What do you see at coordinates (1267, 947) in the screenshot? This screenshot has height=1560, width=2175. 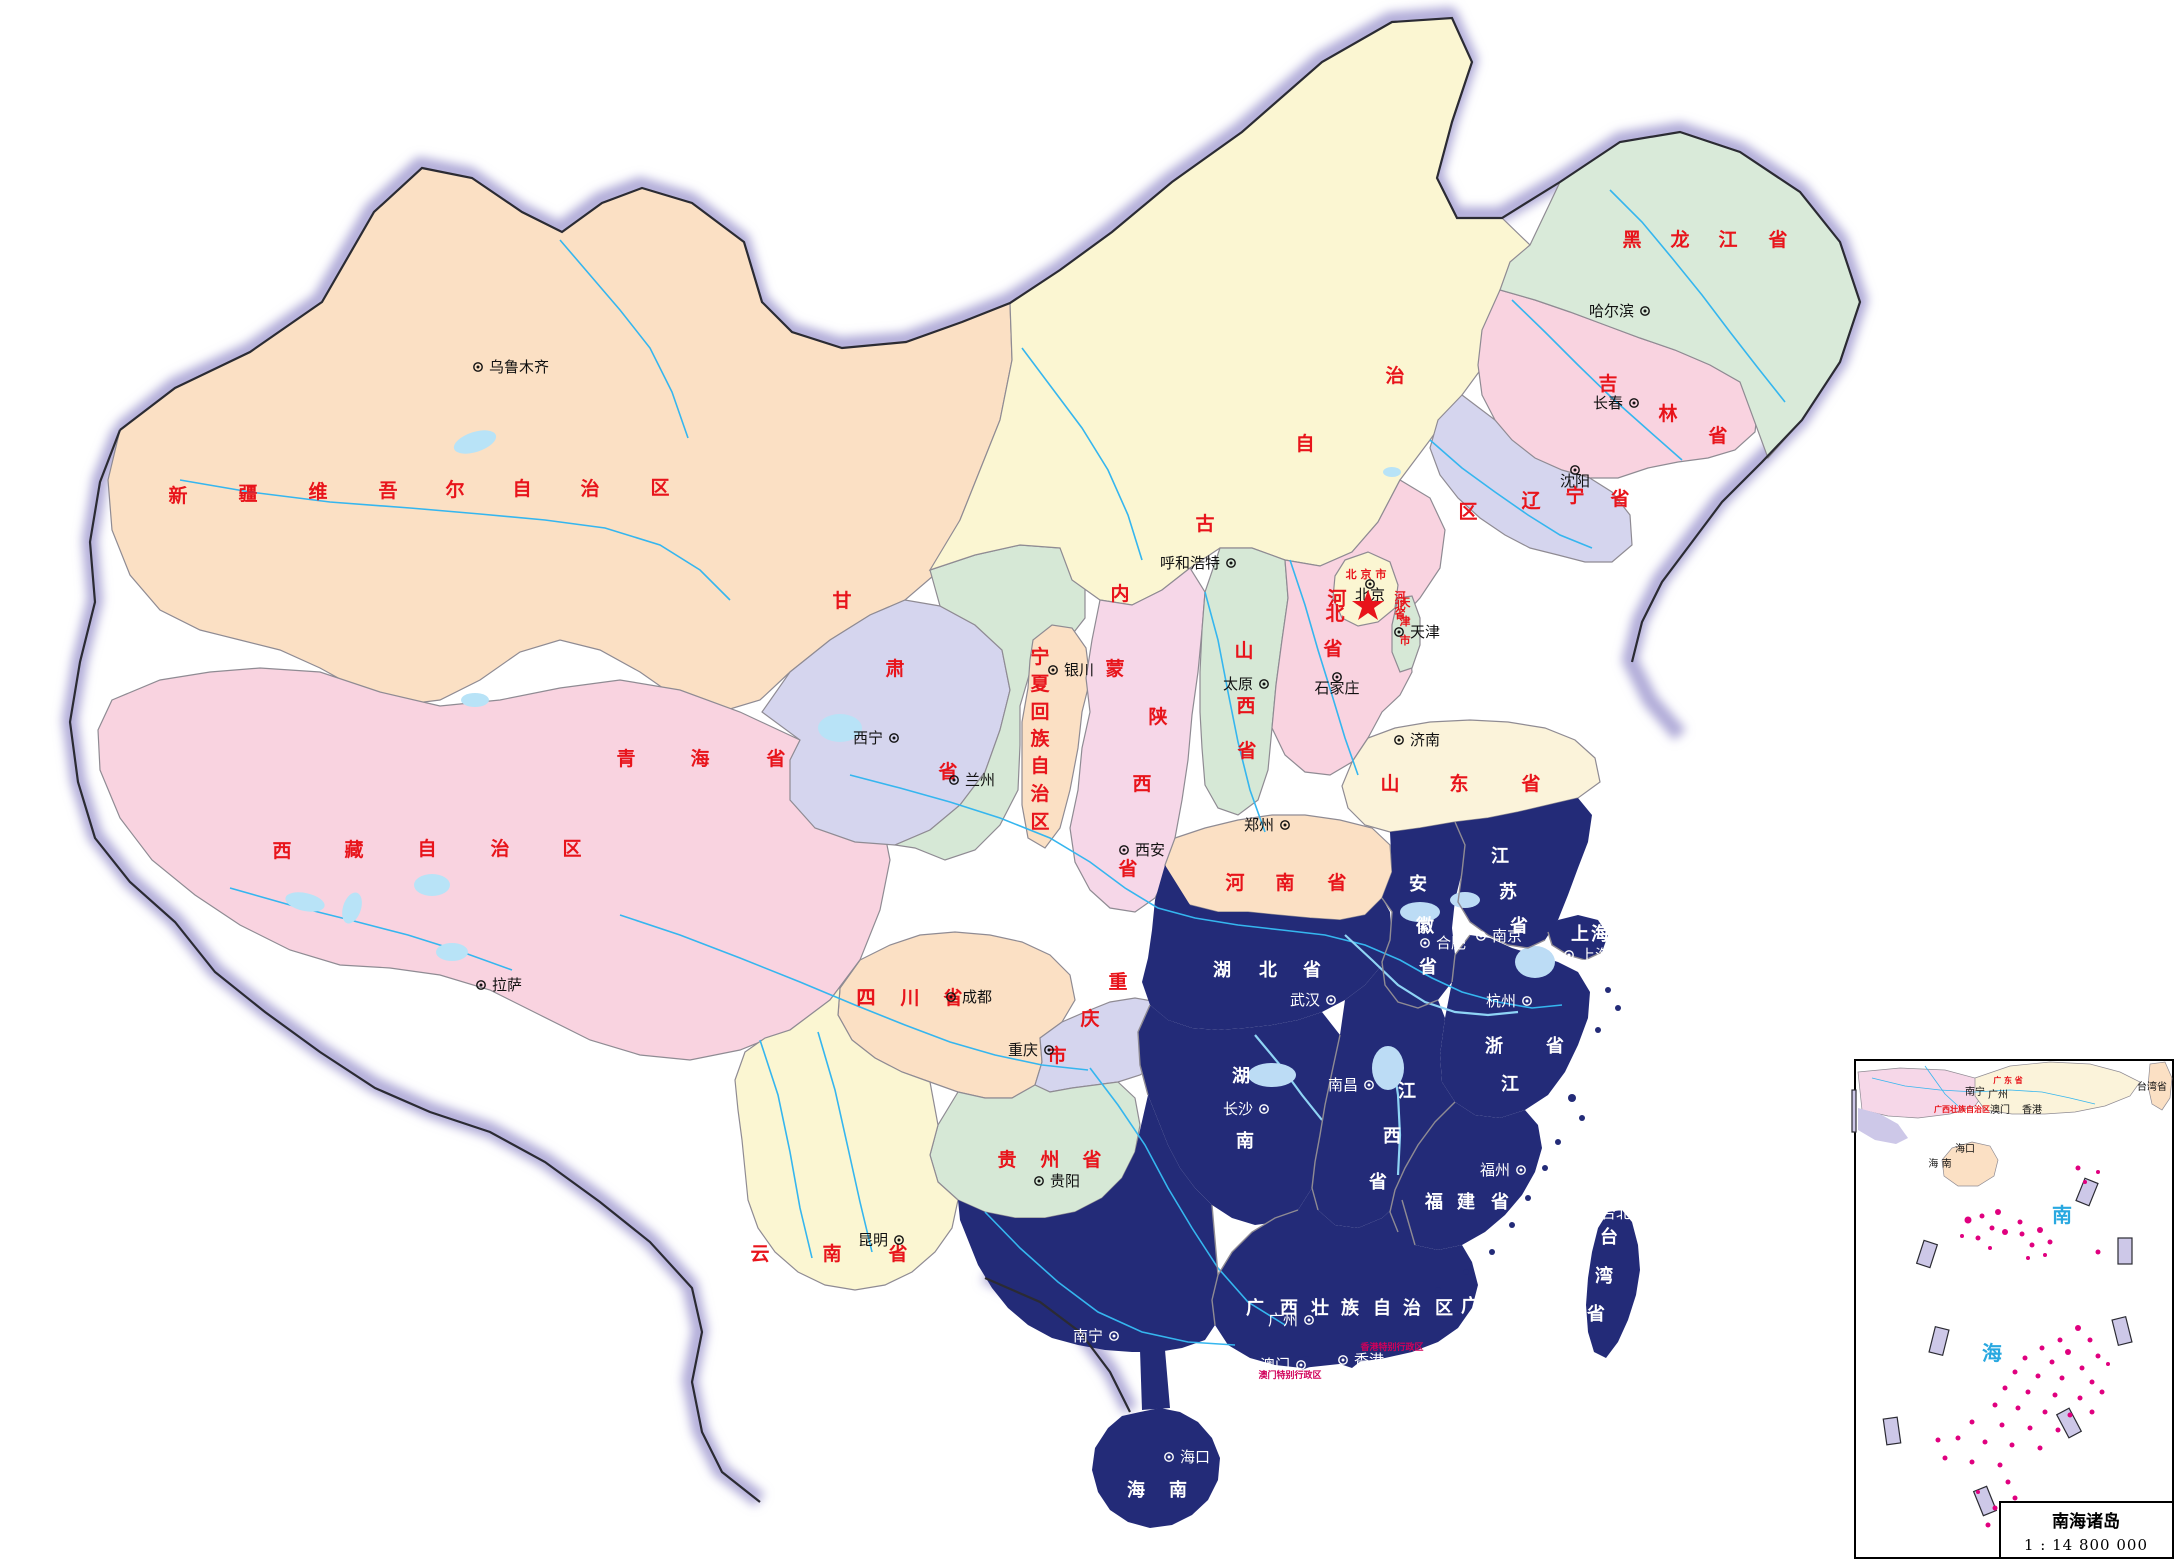 I see `province-hubei` at bounding box center [1267, 947].